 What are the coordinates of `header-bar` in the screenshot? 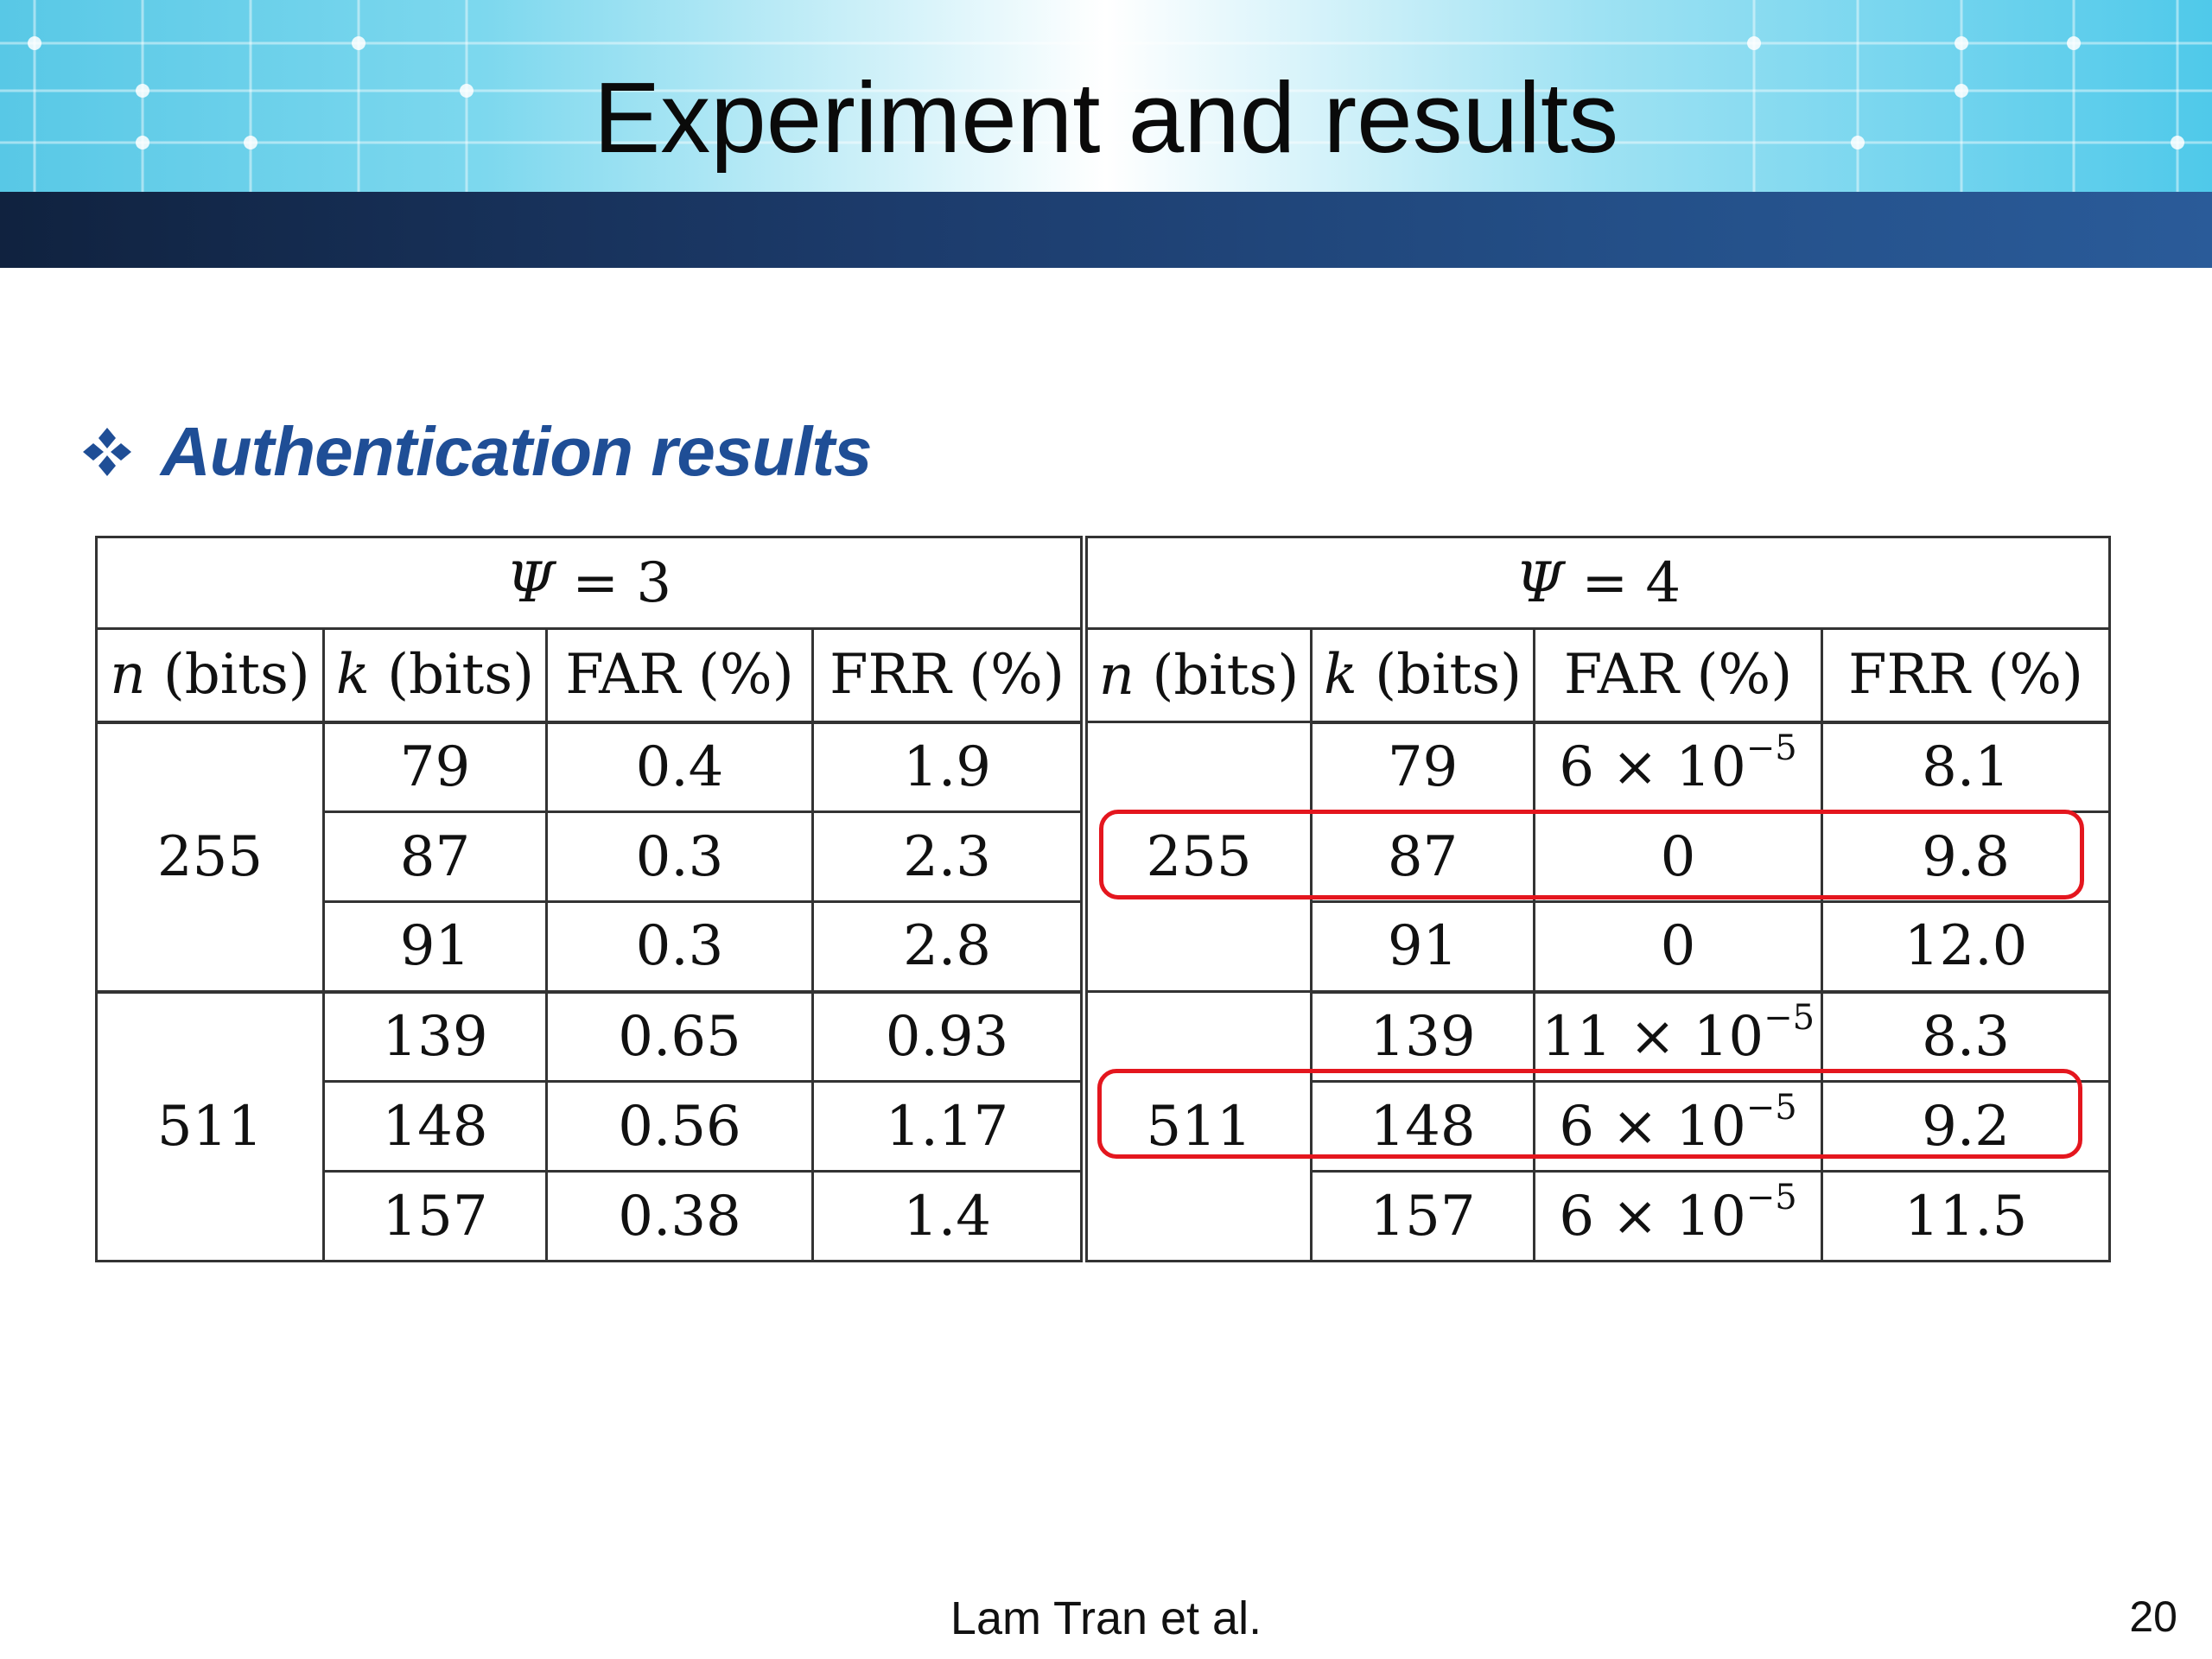 It's located at (1106, 230).